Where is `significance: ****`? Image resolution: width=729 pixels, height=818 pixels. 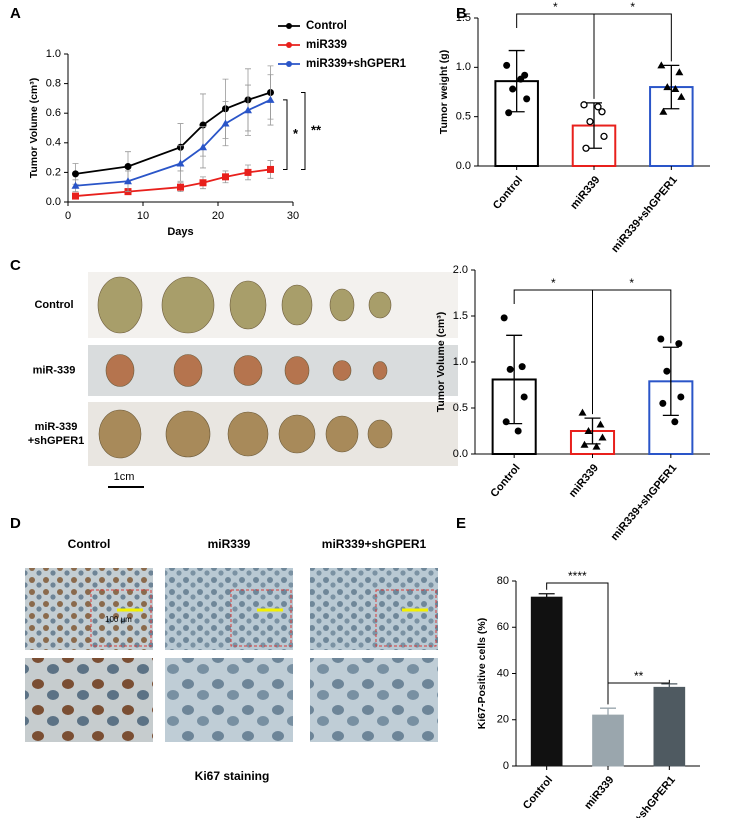
significance: **** is located at coordinates (577, 576).